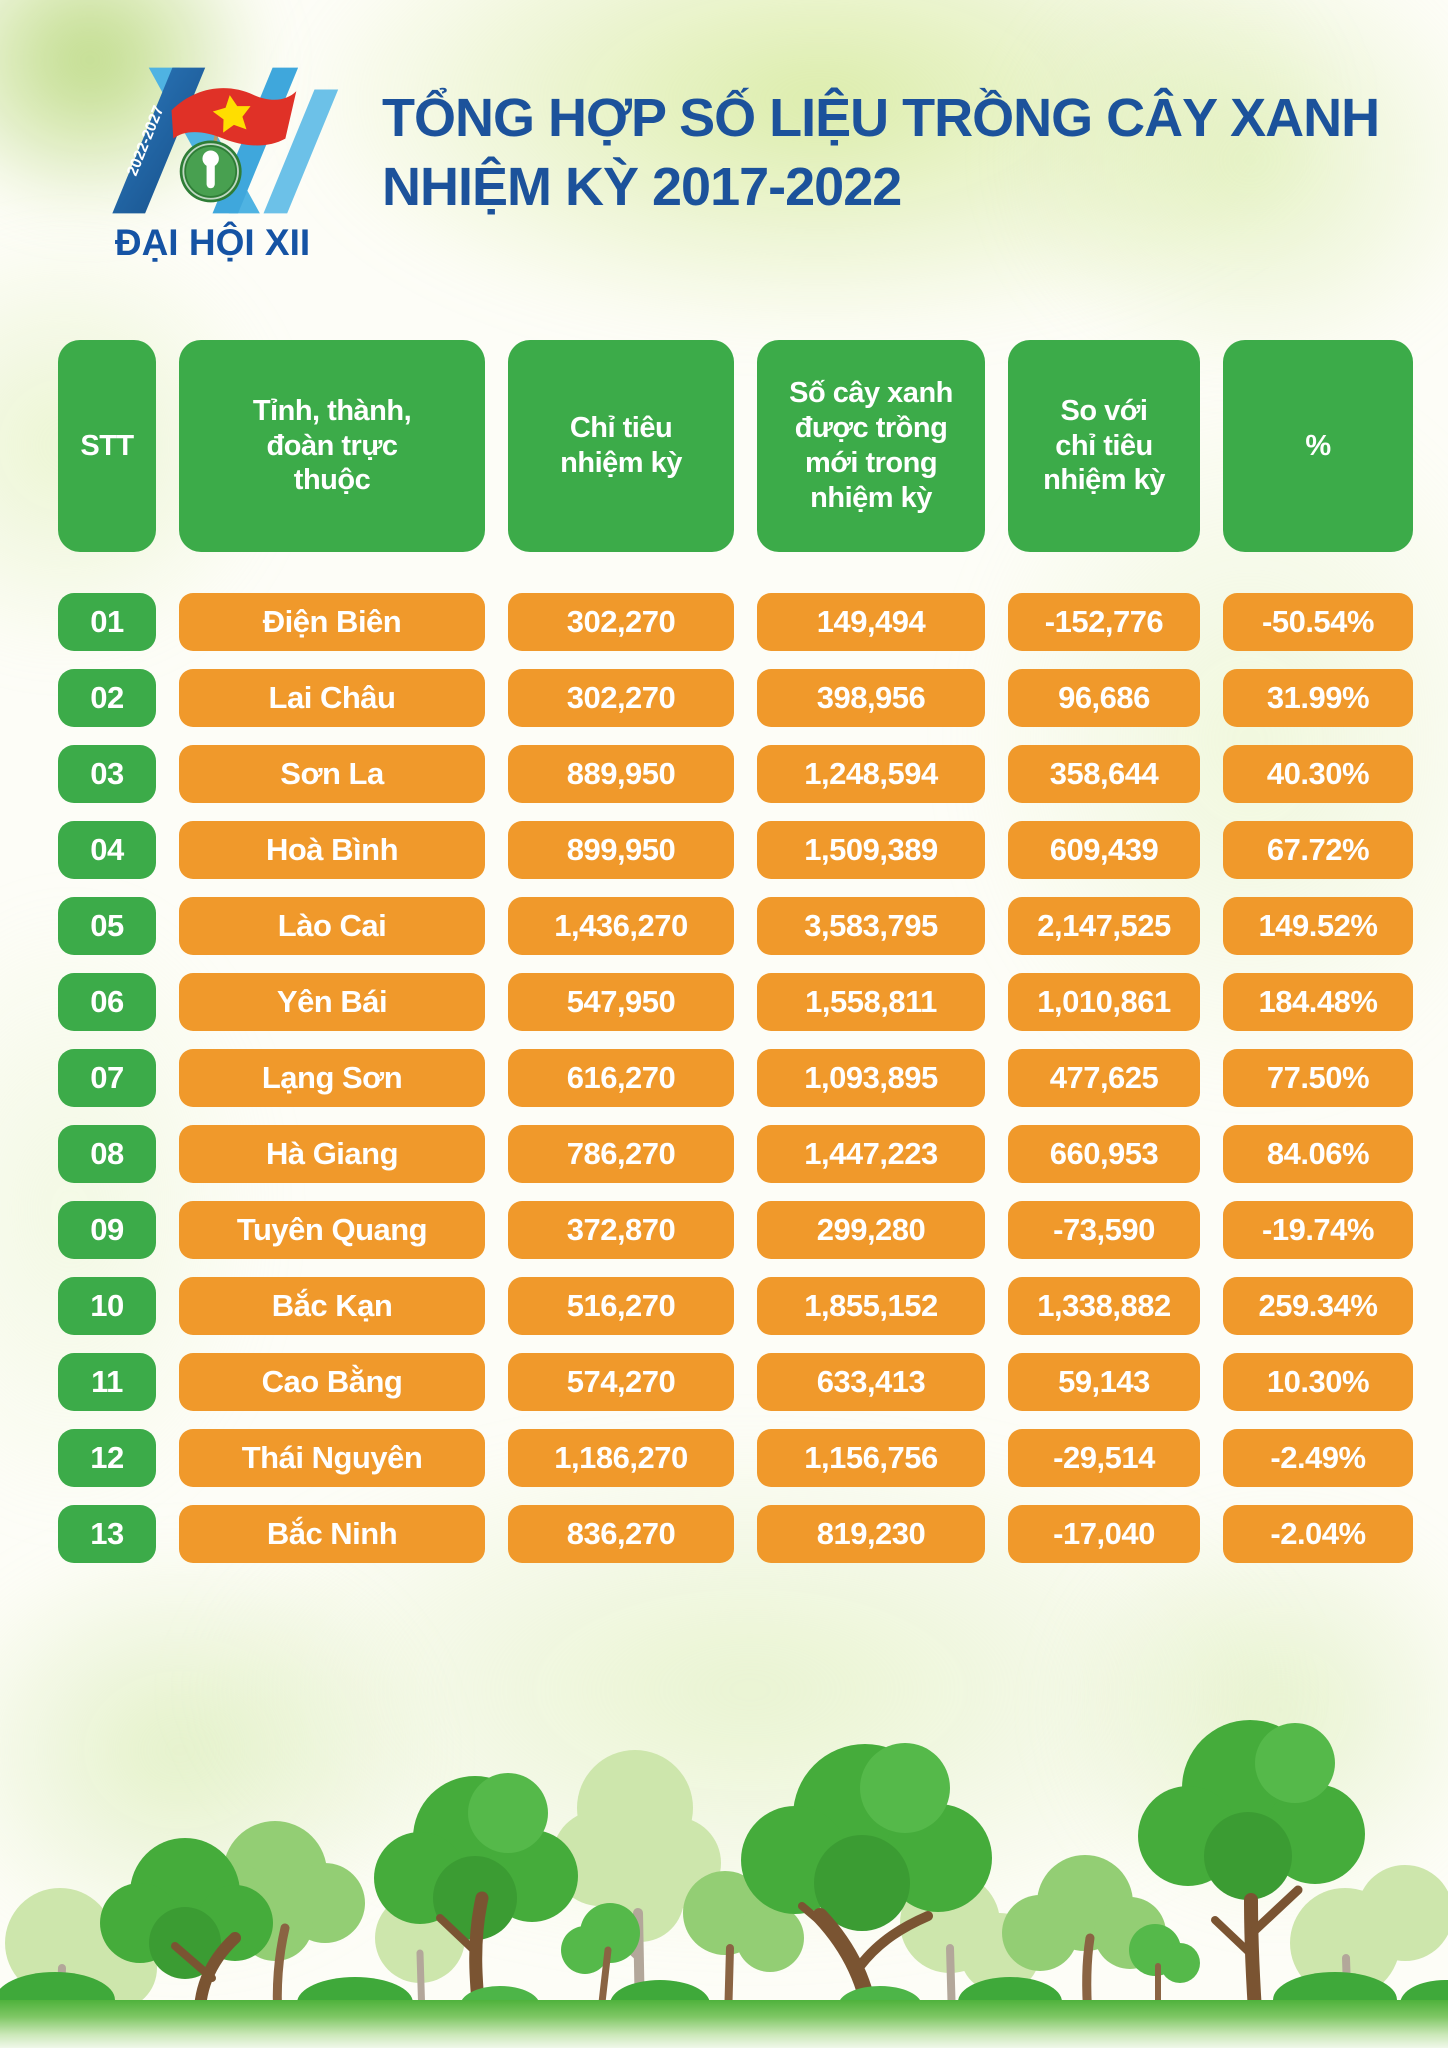 Image resolution: width=1448 pixels, height=2048 pixels. I want to click on row-percent-cell: 10.30%, so click(1318, 1382).